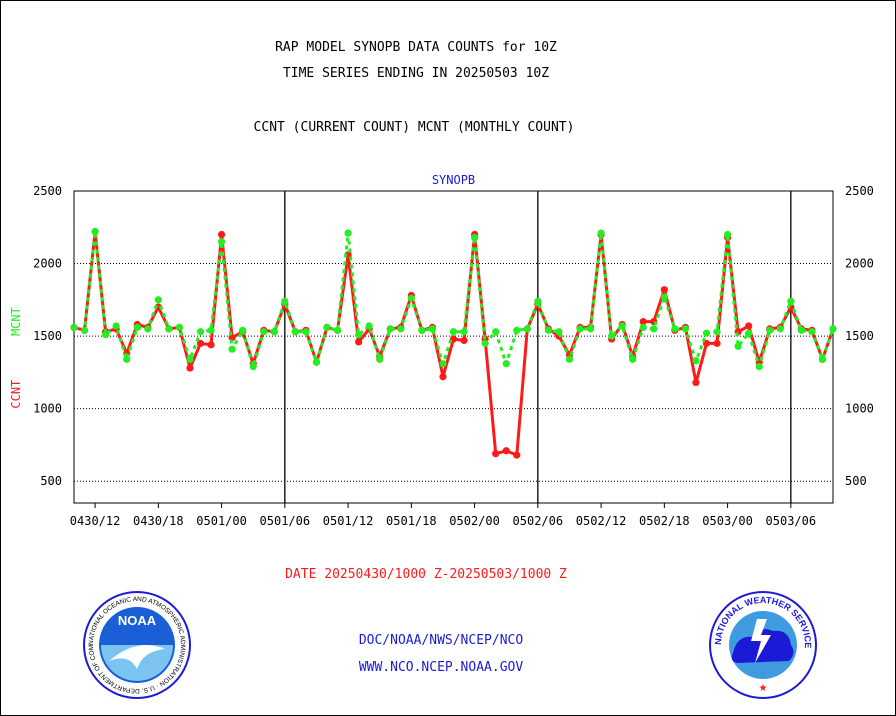 This screenshot has width=896, height=716. Describe the element at coordinates (47, 409) in the screenshot. I see `y-tick-label-left: 1000` at that location.